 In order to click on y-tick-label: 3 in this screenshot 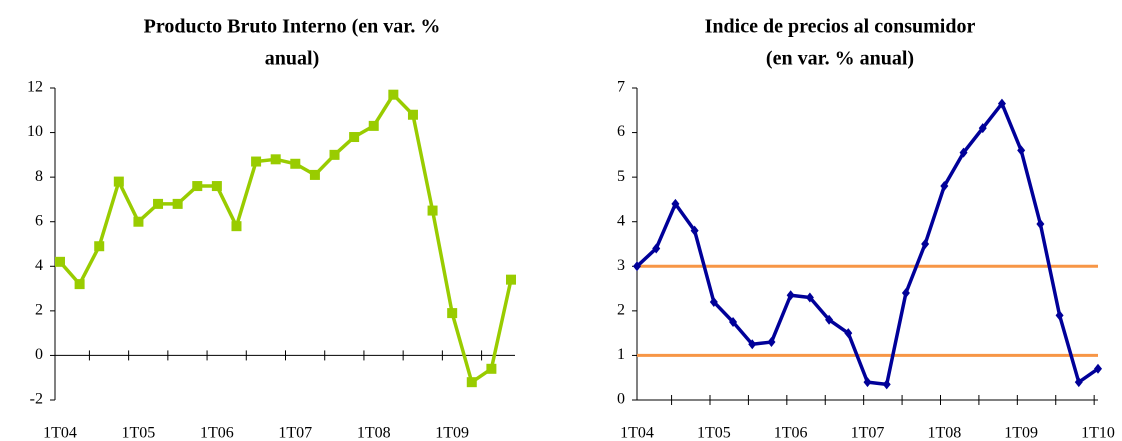, I will do `click(621, 265)`.